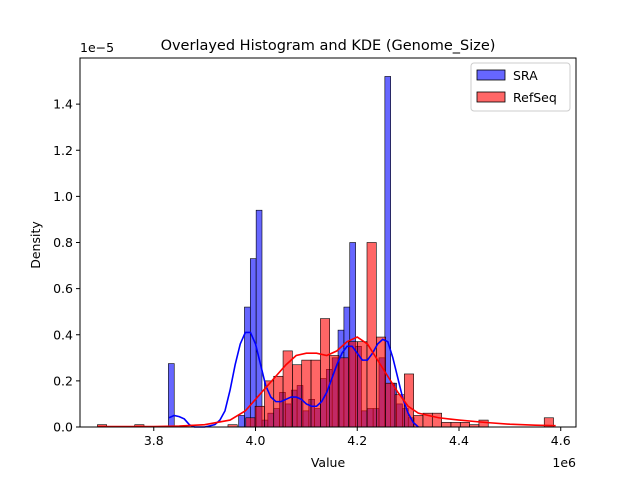  I want to click on x-tick-label: 4.2, so click(357, 440).